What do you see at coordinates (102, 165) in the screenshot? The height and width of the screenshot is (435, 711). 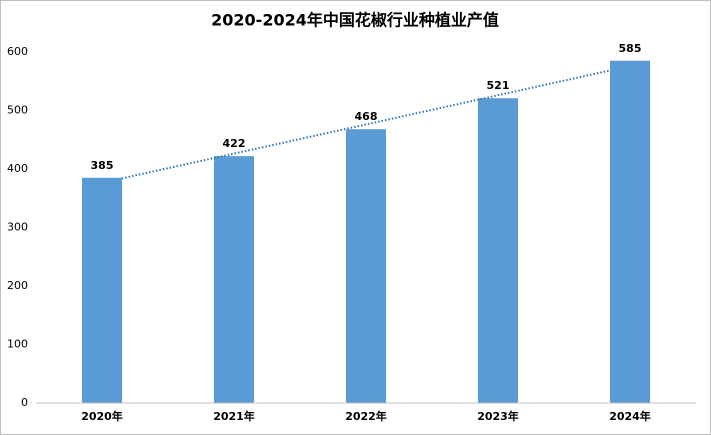 I see `data-label: 385` at bounding box center [102, 165].